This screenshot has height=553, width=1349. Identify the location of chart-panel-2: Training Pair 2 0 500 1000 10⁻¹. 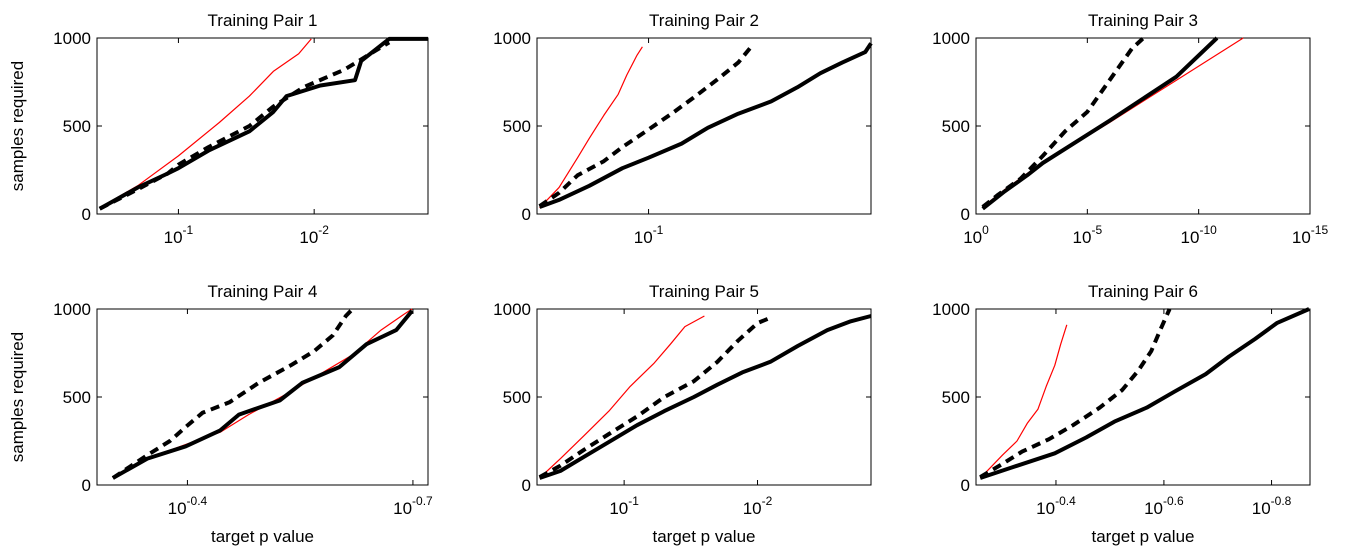
(683, 129).